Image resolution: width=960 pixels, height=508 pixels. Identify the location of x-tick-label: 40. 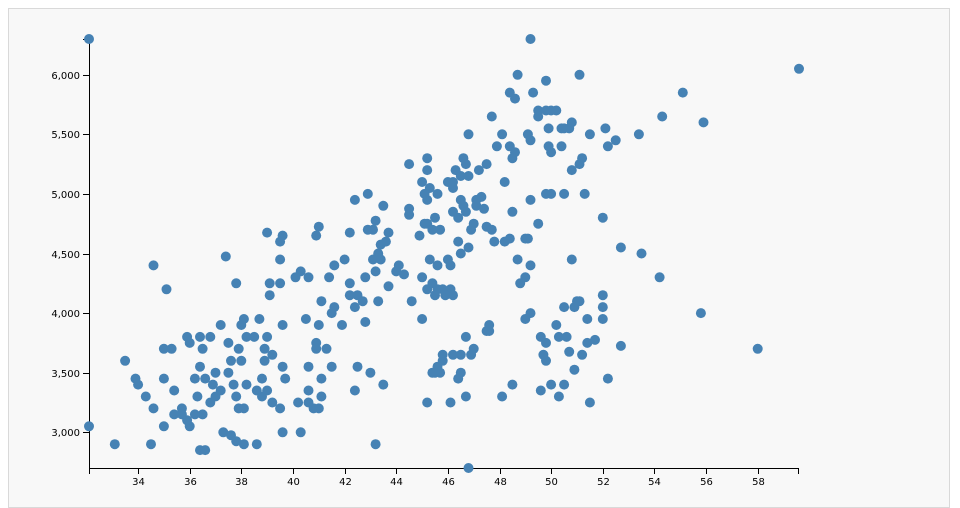
(293, 482).